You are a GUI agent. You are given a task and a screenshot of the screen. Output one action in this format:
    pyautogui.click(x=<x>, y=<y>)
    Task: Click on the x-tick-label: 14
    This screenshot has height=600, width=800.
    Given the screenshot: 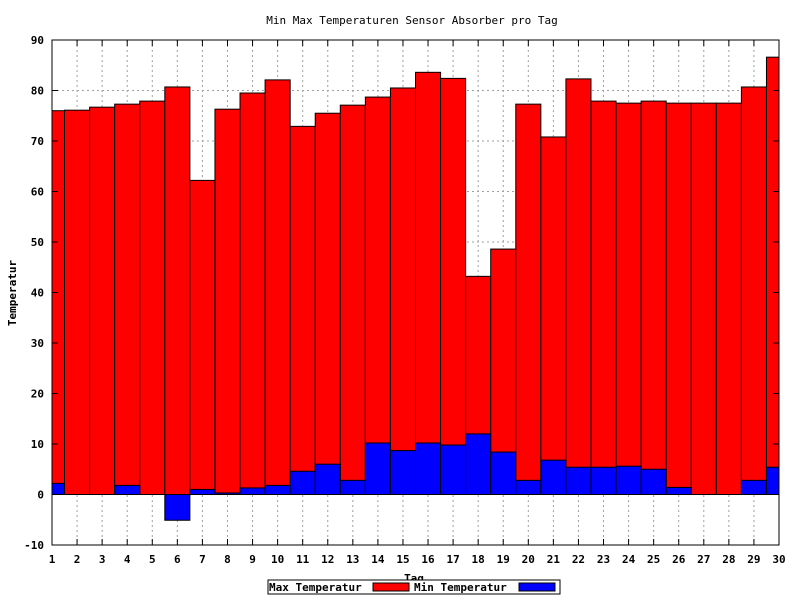 What is the action you would take?
    pyautogui.click(x=378, y=559)
    